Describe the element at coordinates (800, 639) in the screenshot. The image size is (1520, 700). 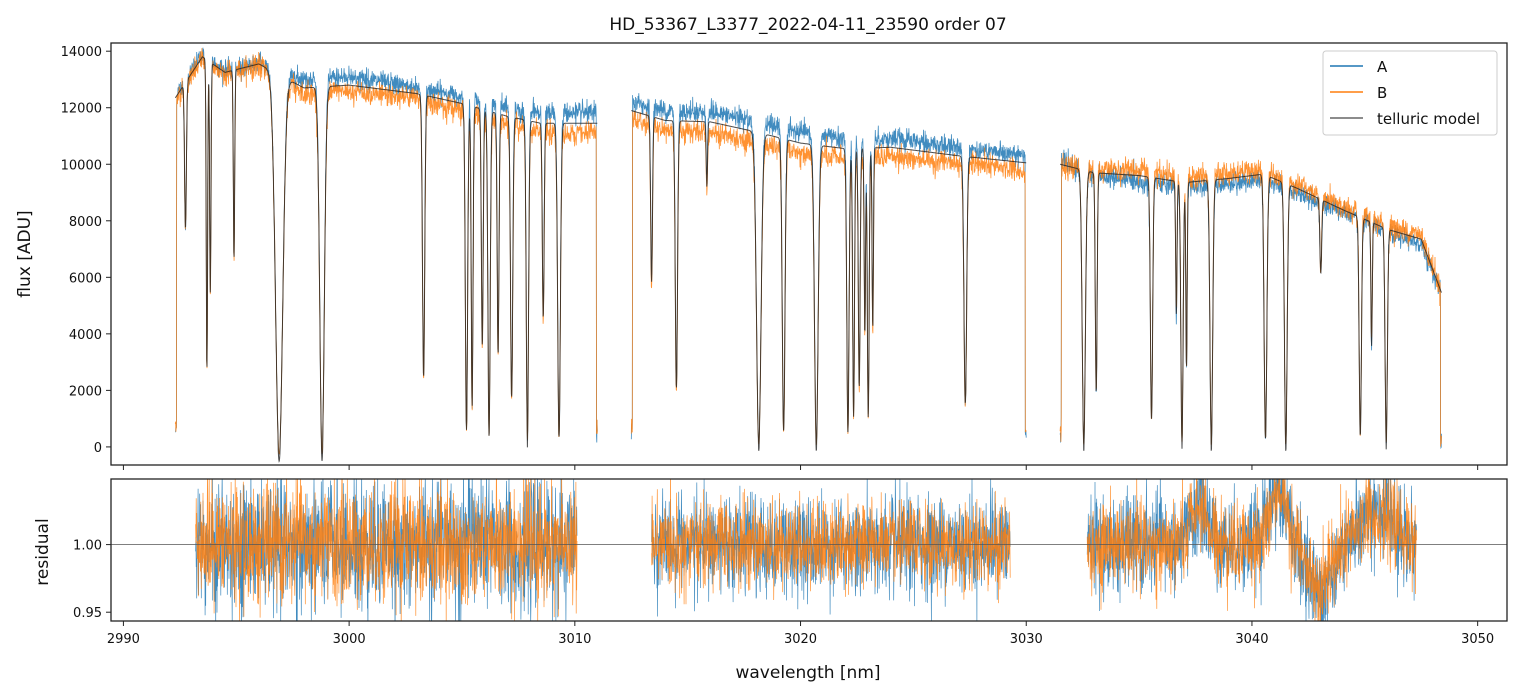
I see `x-tick-label: 3020` at that location.